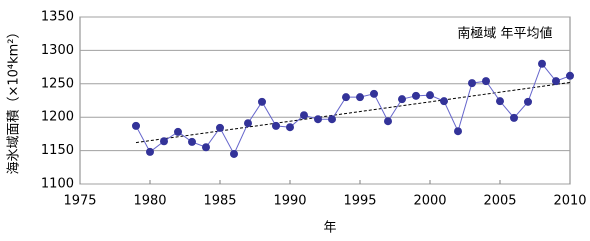 The image size is (590, 241). I want to click on x-tick-label: 2010, so click(569, 201).